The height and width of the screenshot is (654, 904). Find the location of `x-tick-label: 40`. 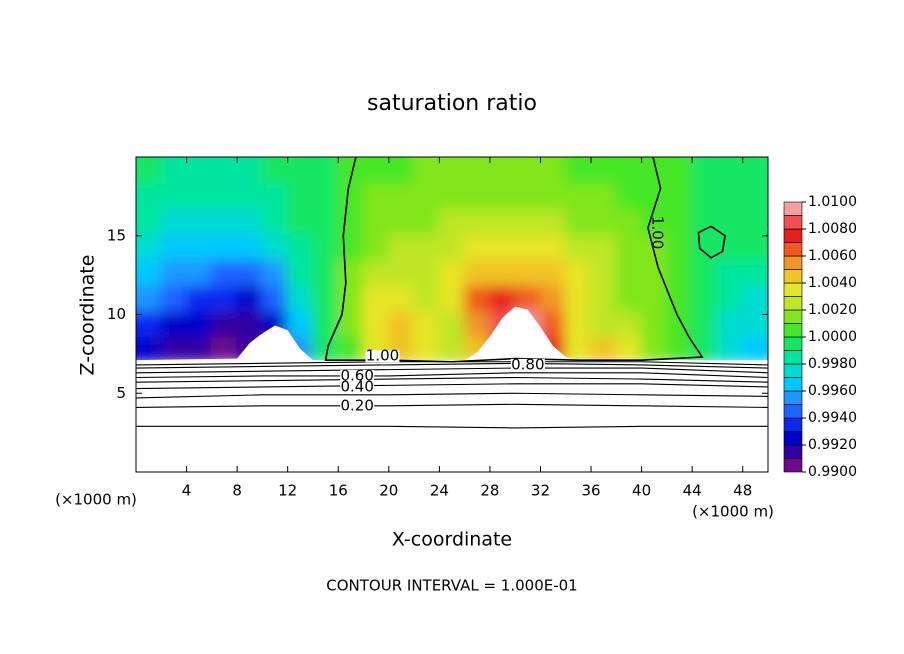

x-tick-label: 40 is located at coordinates (641, 491).